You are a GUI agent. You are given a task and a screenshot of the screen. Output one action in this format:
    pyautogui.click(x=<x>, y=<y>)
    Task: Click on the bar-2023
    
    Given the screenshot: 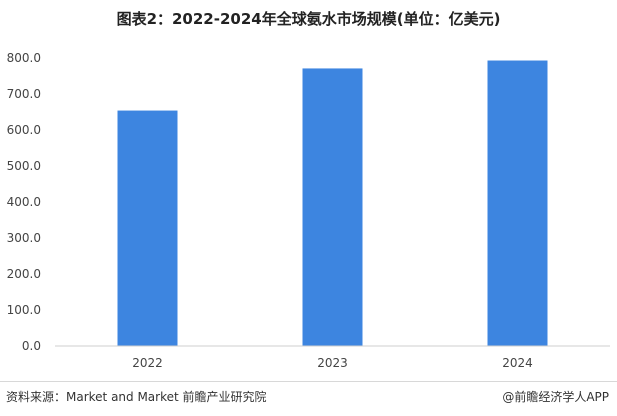 What is the action you would take?
    pyautogui.click(x=332, y=207)
    